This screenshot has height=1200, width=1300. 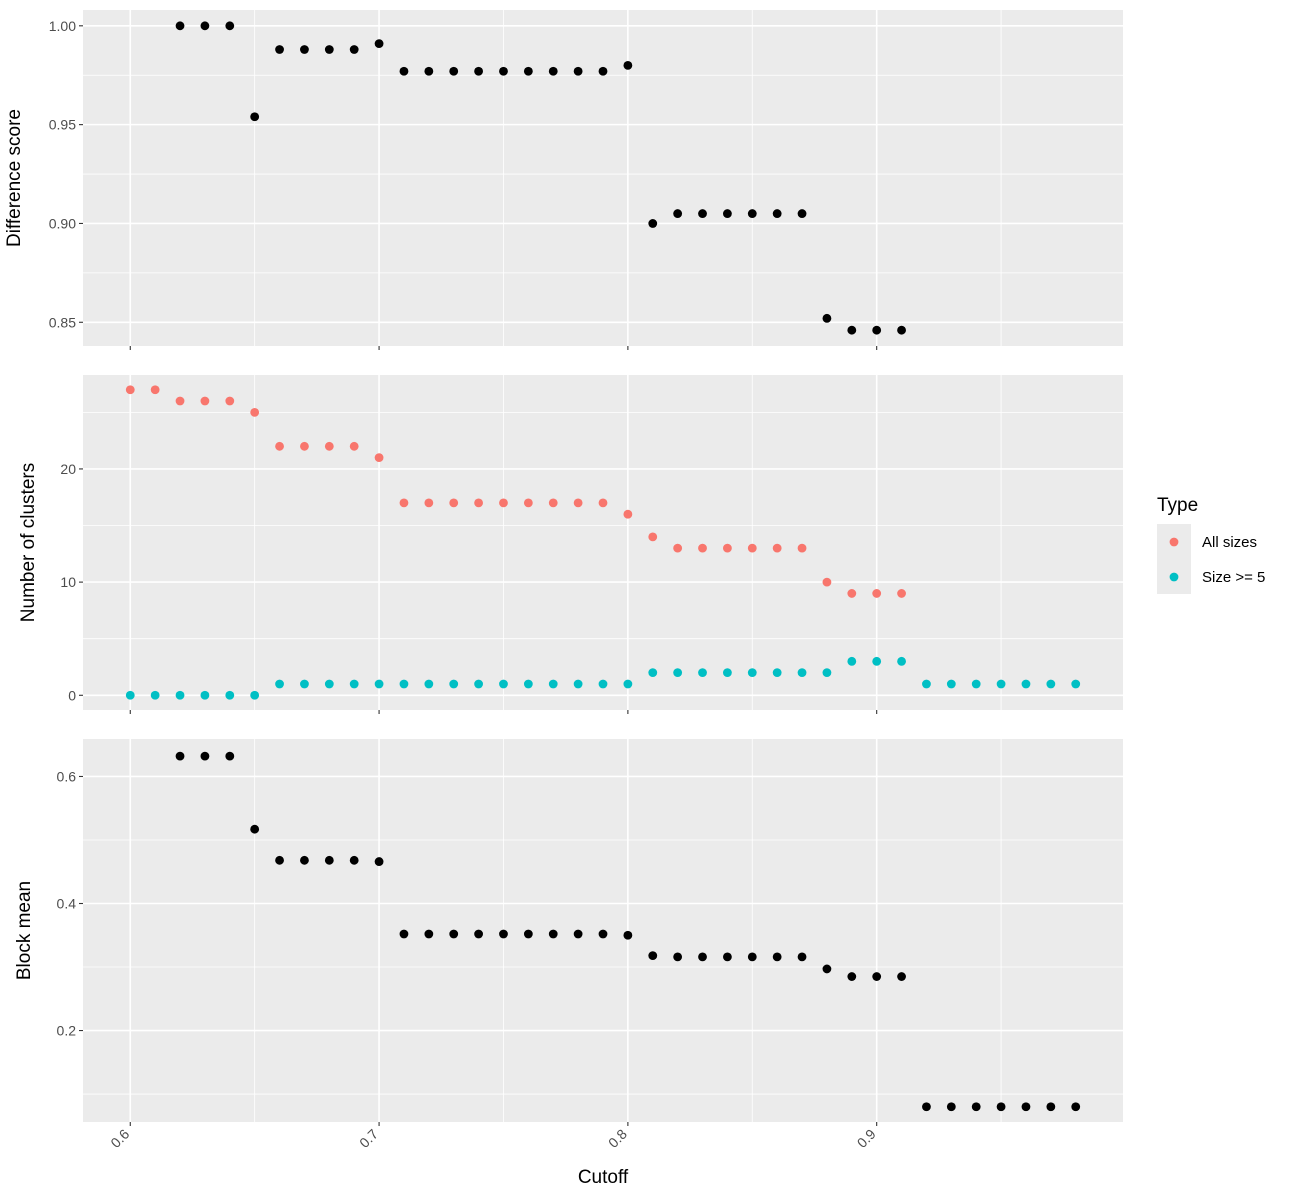 I want to click on y-tick-label: 0, so click(x=72, y=695).